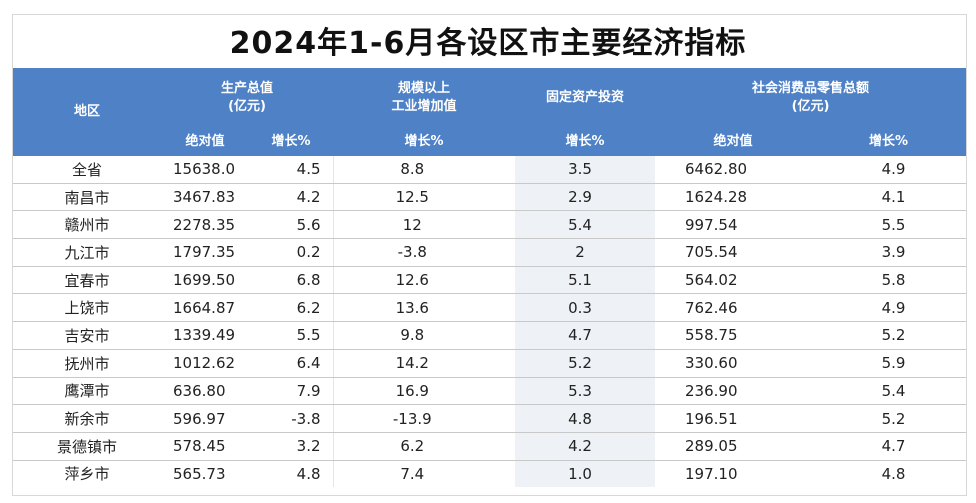 The height and width of the screenshot is (503, 976). What do you see at coordinates (205, 142) in the screenshot?
I see `subheader-gdp-absolute: 绝对值` at bounding box center [205, 142].